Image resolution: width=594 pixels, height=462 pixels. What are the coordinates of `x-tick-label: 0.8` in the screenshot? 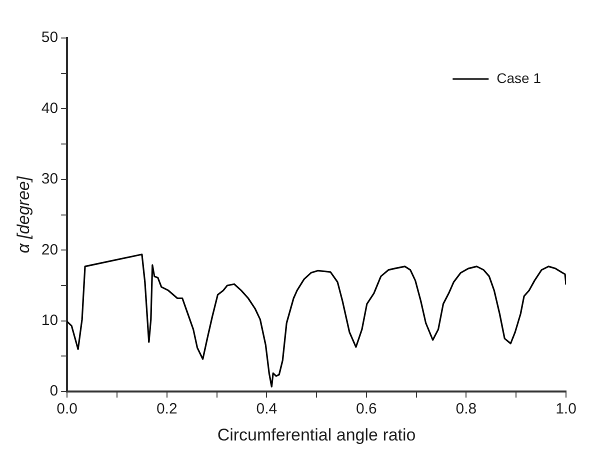 It's located at (466, 409).